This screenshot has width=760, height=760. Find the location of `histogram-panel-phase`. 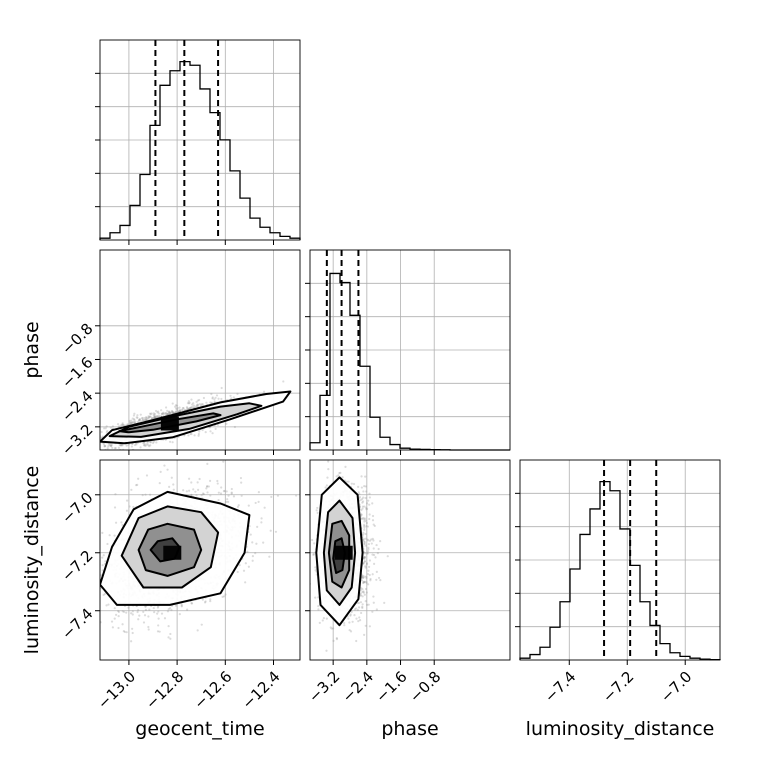

histogram-panel-phase is located at coordinates (408, 352).